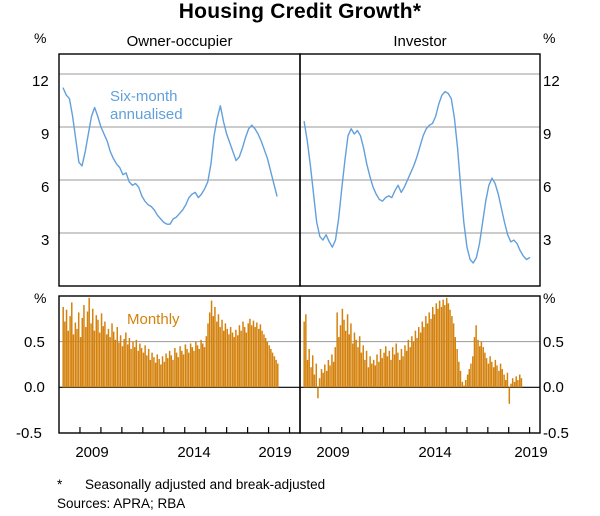 This screenshot has width=600, height=516. Describe the element at coordinates (170, 156) in the screenshot. I see `six-month-line-owner-occupier` at that location.